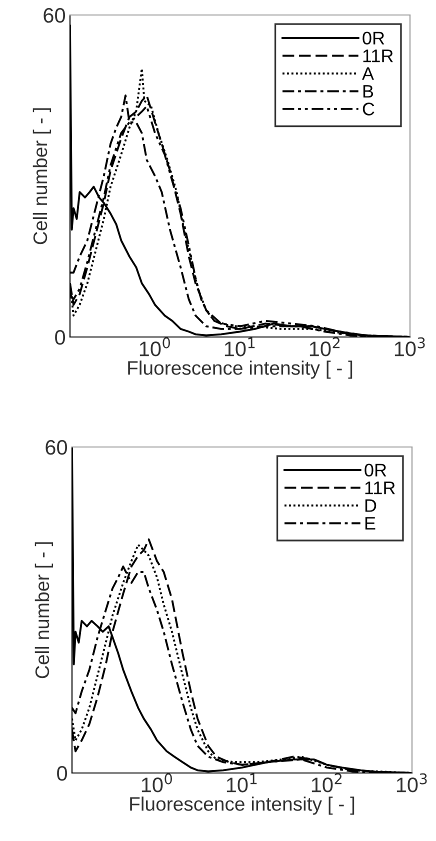  What do you see at coordinates (370, 505) in the screenshot?
I see `legend-label: D` at bounding box center [370, 505].